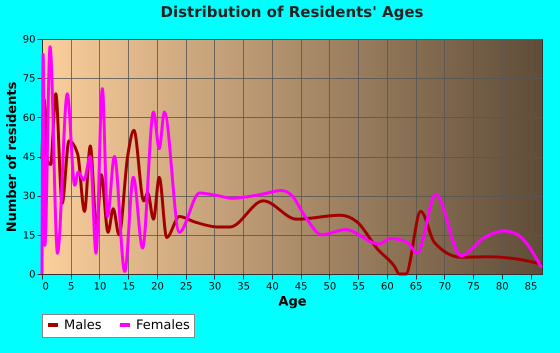  I want to click on x-tick-label: 0, so click(45, 287).